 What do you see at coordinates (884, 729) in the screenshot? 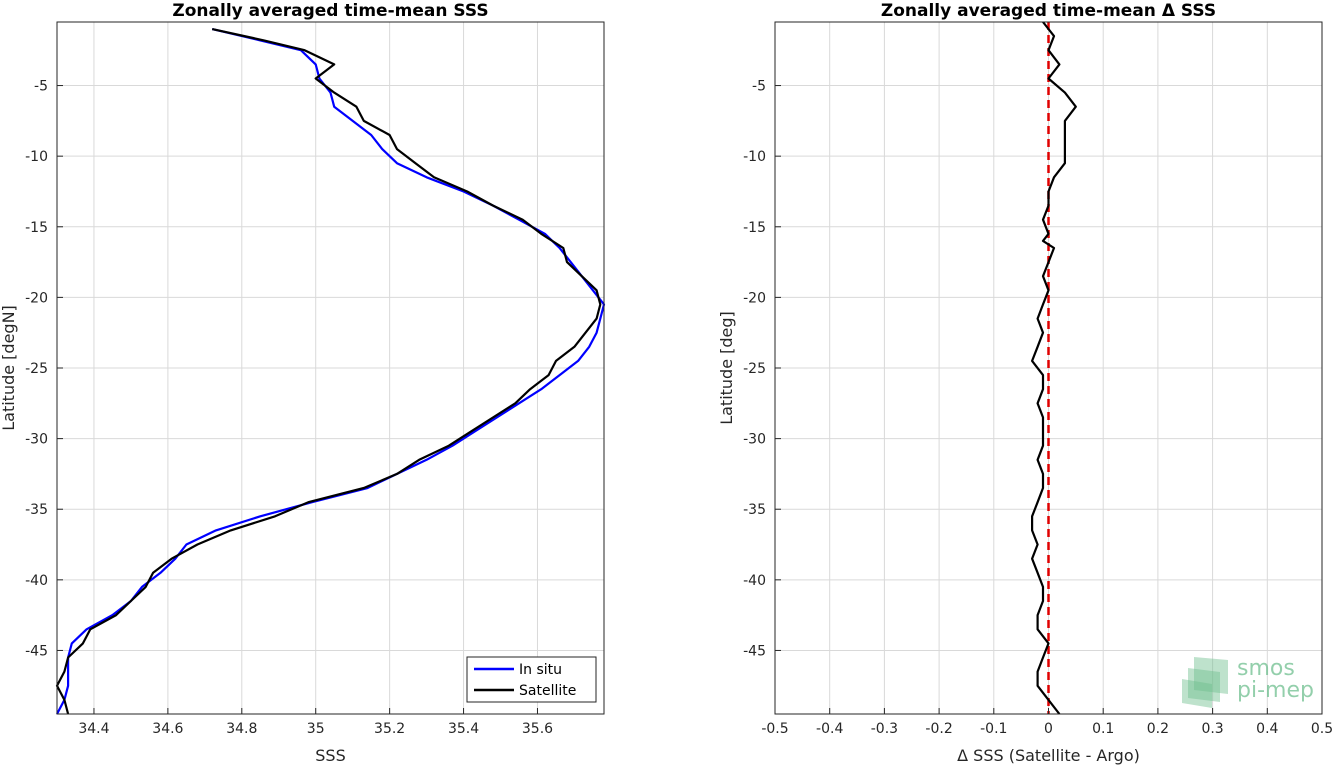
I see `delta-x-tick-label: -0.3` at bounding box center [884, 729].